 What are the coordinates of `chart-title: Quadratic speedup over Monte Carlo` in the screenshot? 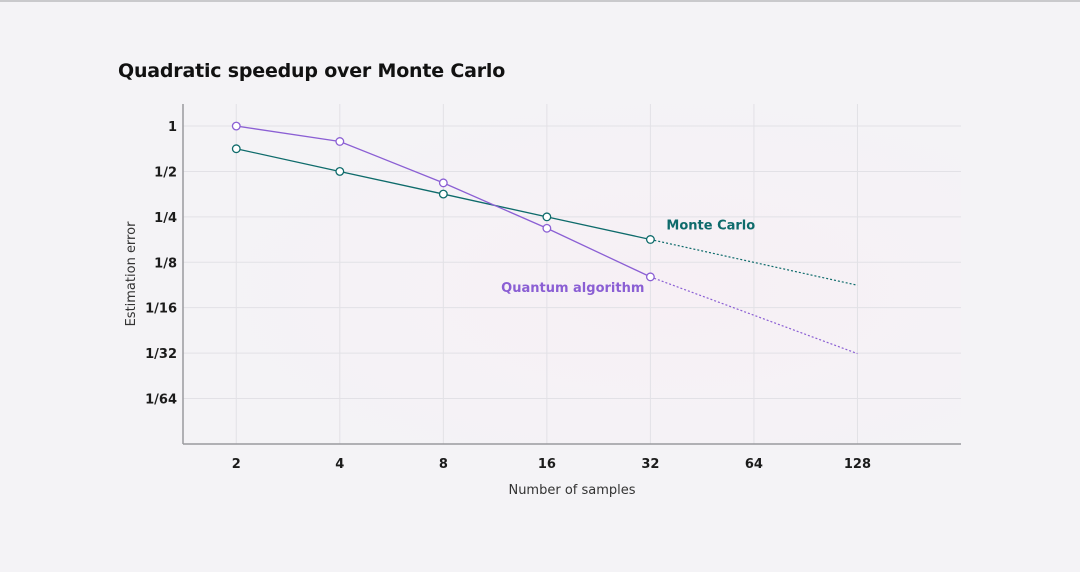 It's located at (312, 71).